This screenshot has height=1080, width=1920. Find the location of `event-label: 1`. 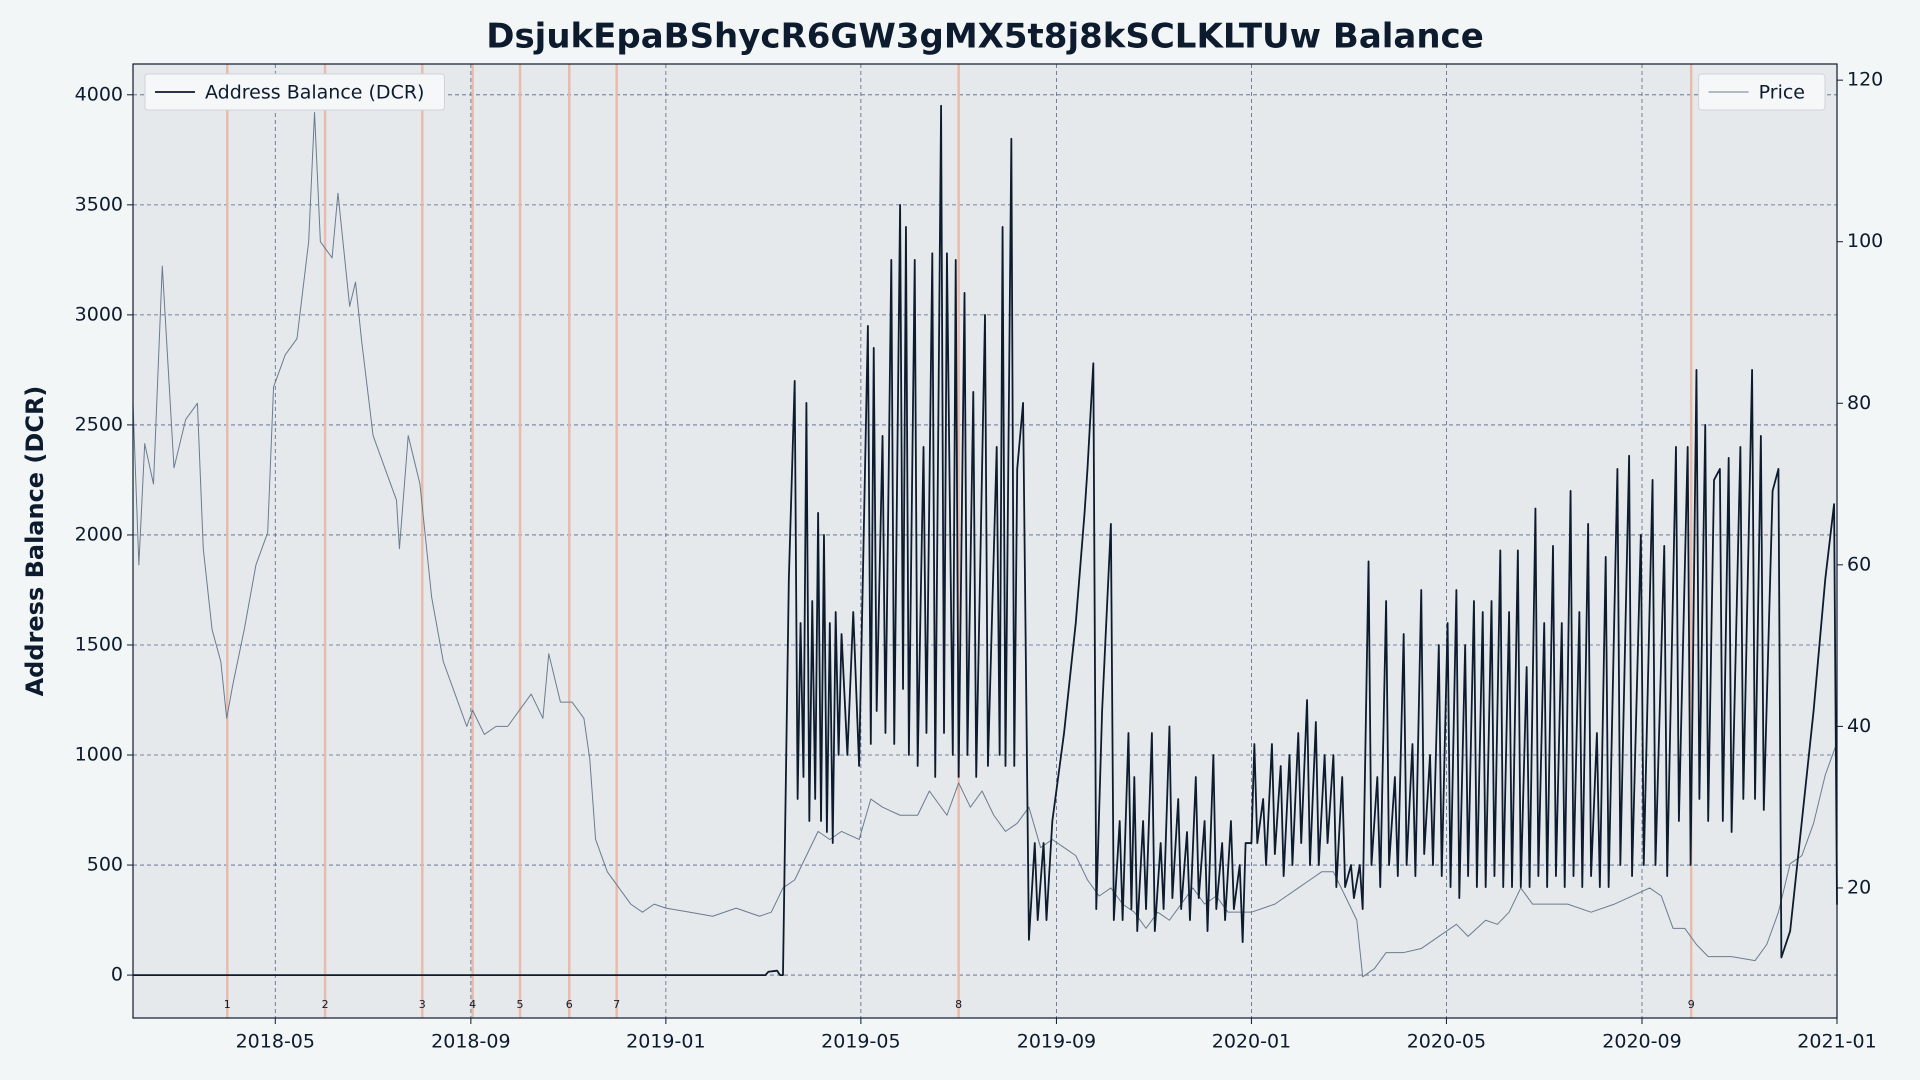

event-label: 1 is located at coordinates (227, 1004).